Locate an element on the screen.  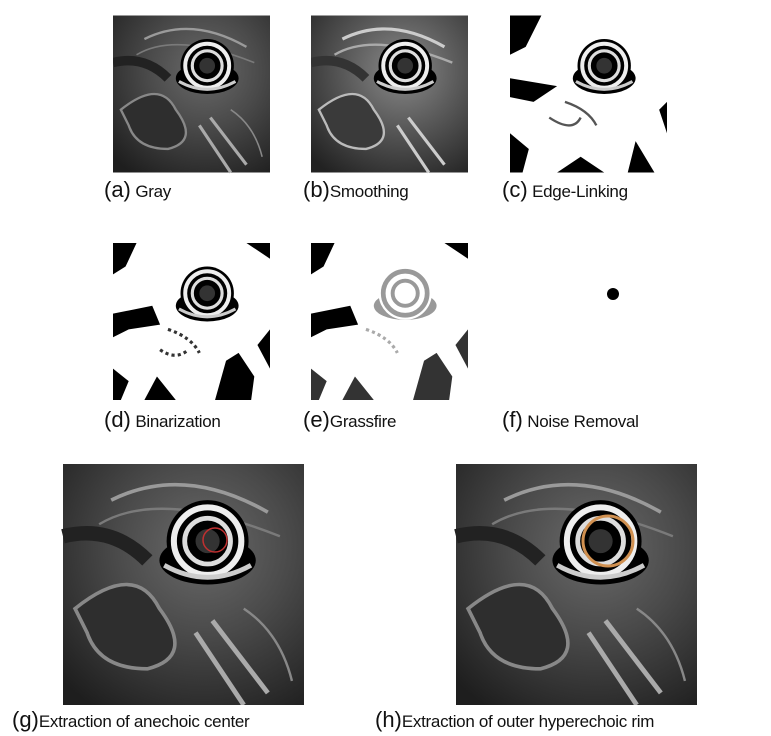
caption: (d) Binarization is located at coordinates (162, 419).